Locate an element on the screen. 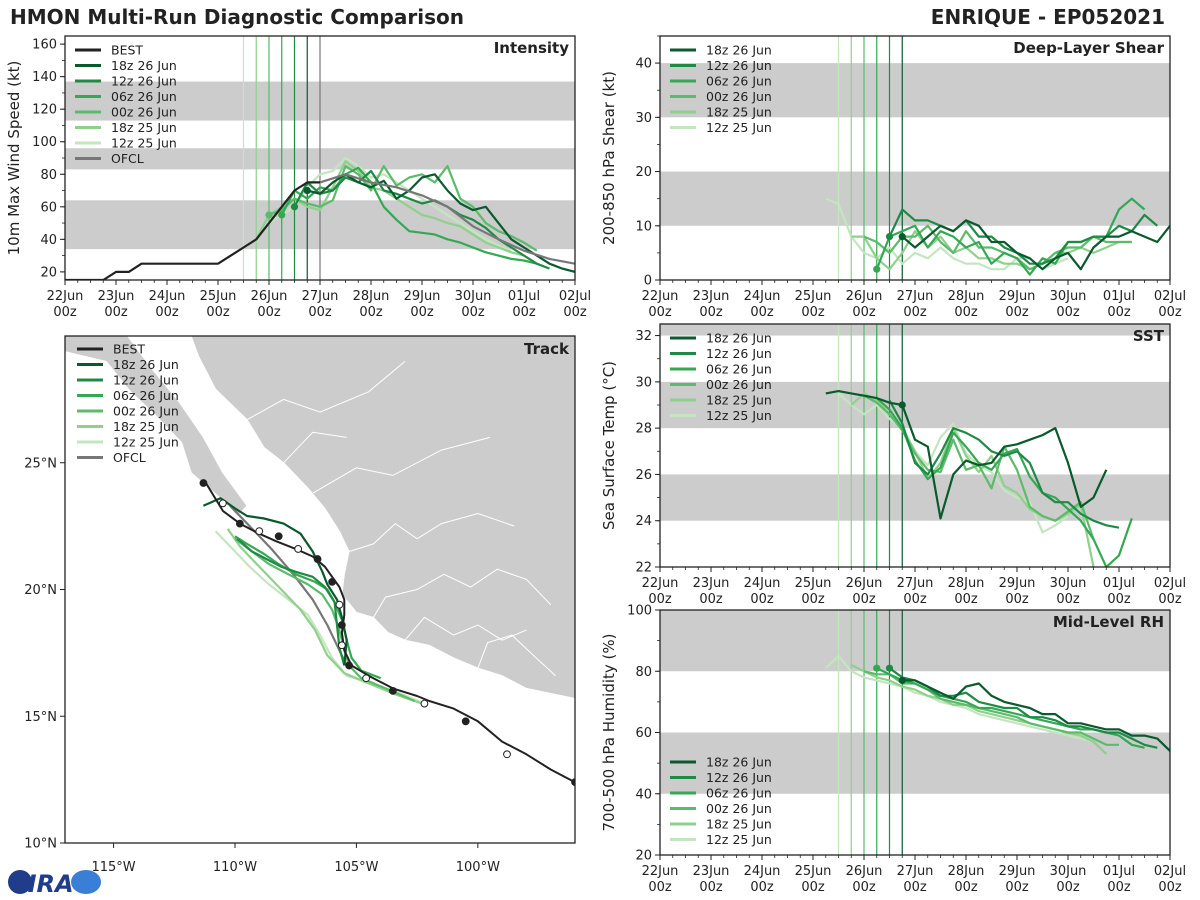 The image size is (1200, 900). series-12z-25-jun is located at coordinates (377, 204).